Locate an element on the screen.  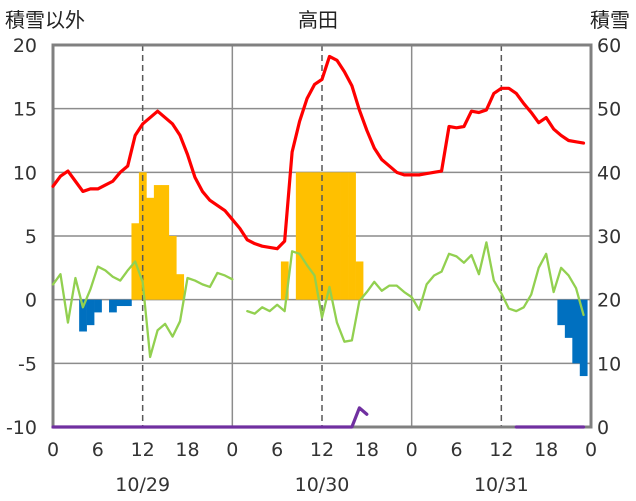
y2-tick-label: 50 is located at coordinates (609, 110).